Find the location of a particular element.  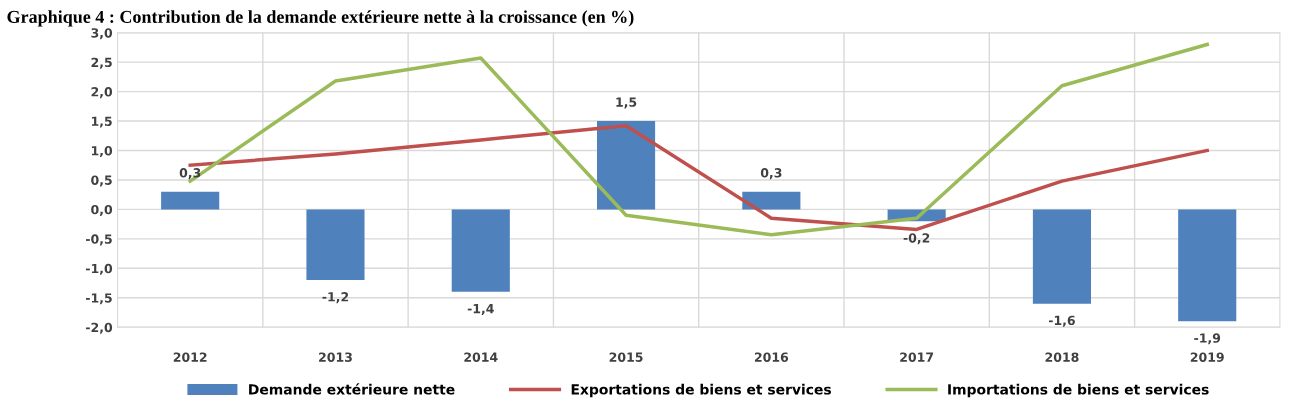

x-tick-label: 2018 is located at coordinates (1062, 357).